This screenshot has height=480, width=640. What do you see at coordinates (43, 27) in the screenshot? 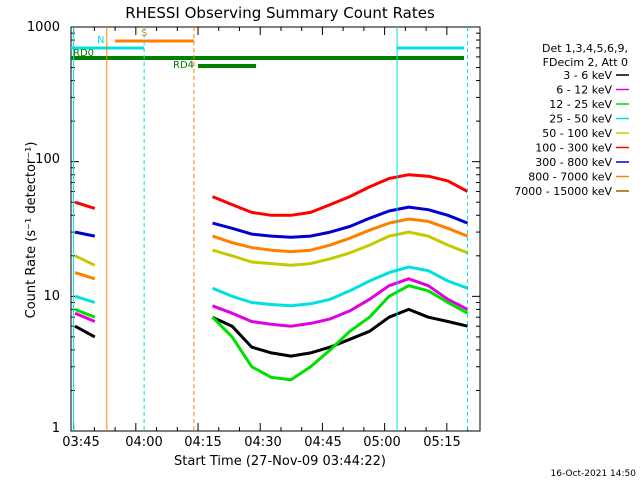
I see `y-tick-label: 1000` at bounding box center [43, 27].